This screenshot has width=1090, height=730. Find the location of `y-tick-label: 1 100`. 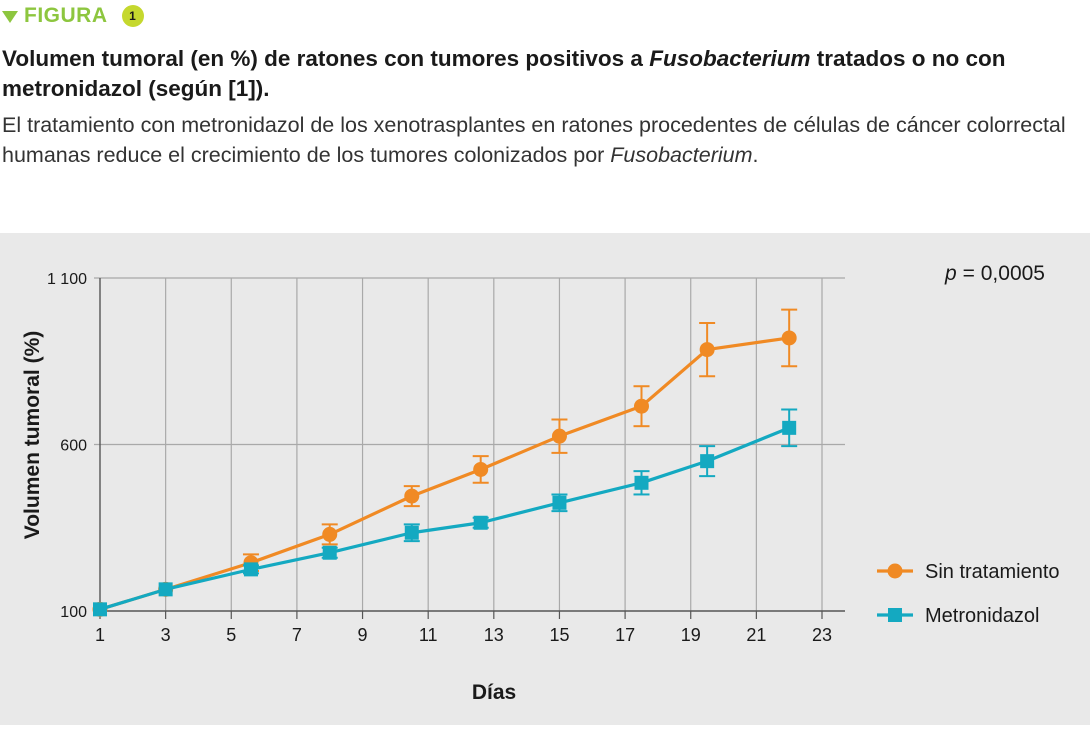

y-tick-label: 1 100 is located at coordinates (67, 279).